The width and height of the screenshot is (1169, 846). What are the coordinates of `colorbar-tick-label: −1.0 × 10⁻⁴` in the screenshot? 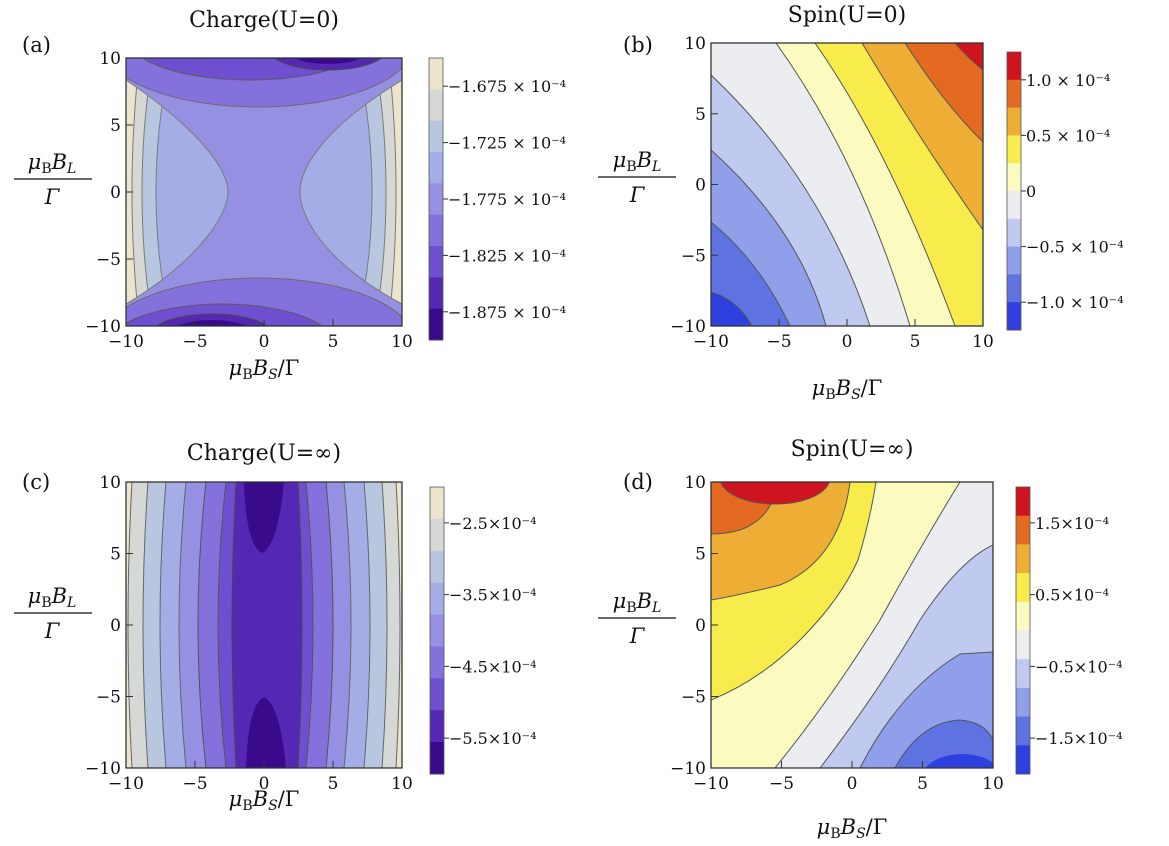 It's located at (1075, 302).